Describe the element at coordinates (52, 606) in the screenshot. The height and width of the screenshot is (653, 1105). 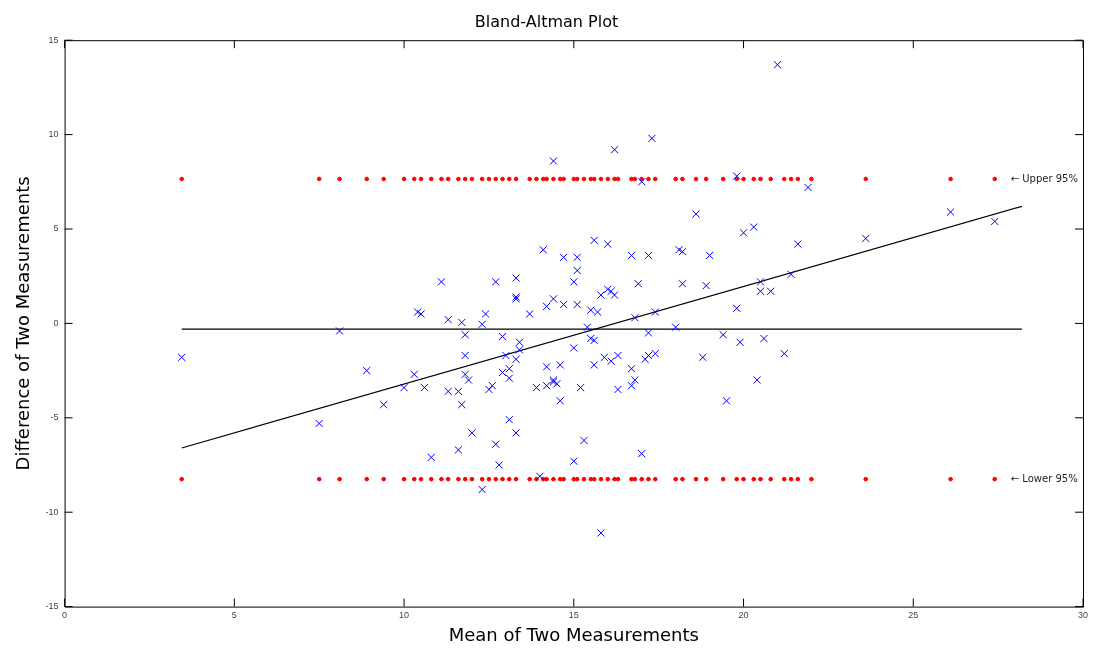
I see `y-tick-label: -15` at that location.